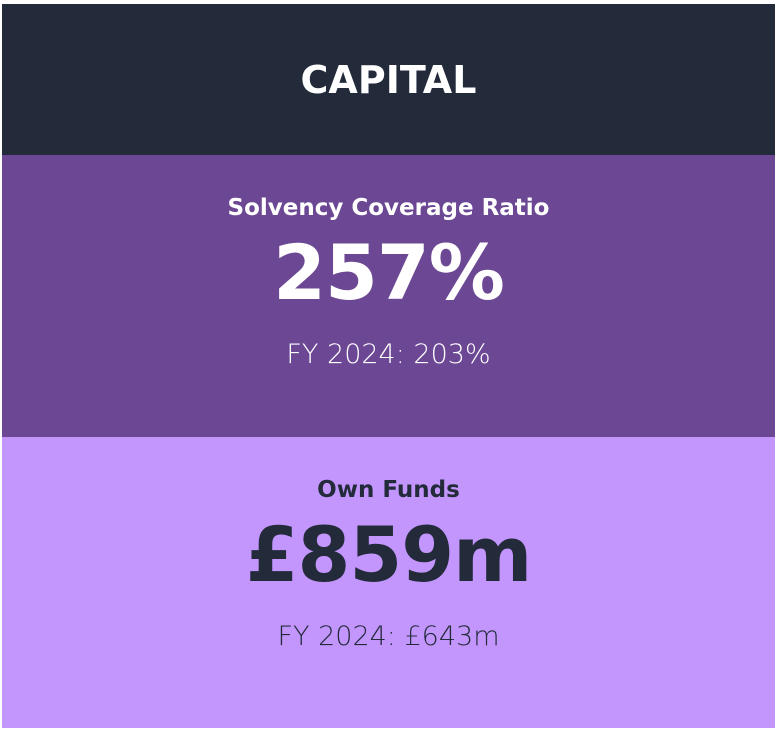 This screenshot has width=776, height=729. I want to click on panel-label: Own Funds, so click(388, 490).